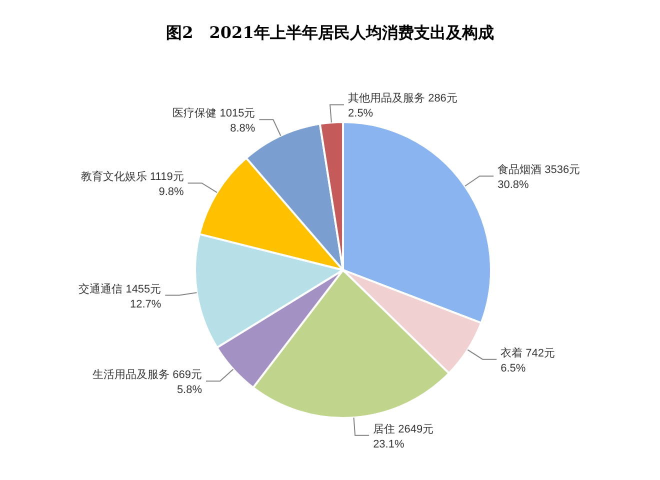 The height and width of the screenshot is (480, 660). Describe the element at coordinates (539, 177) in the screenshot. I see `slice-label: 食品烟酒 3536元 30.8%` at that location.